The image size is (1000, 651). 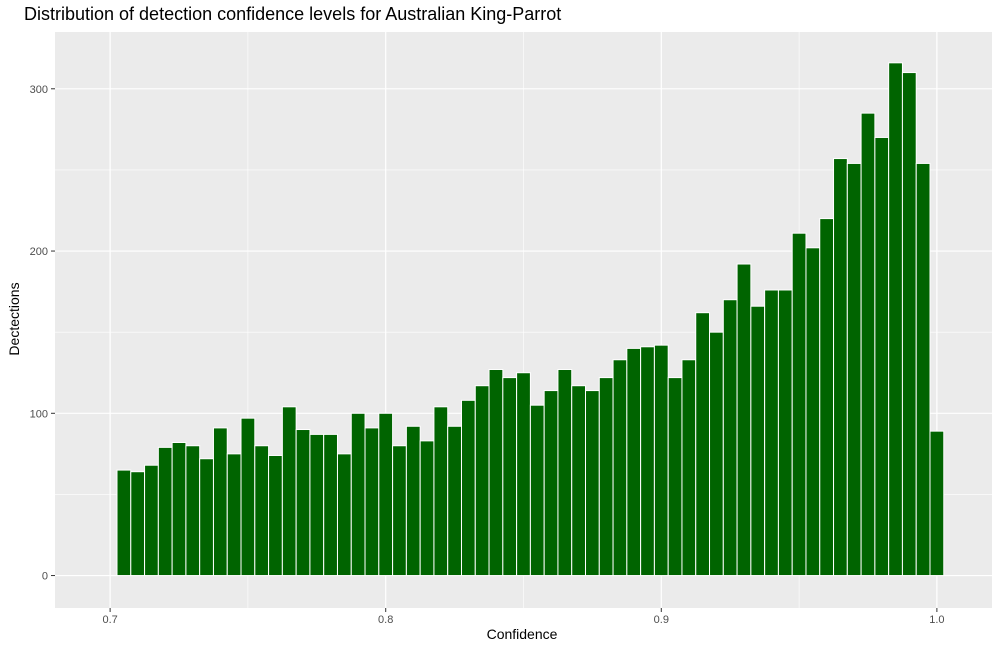 What do you see at coordinates (522, 634) in the screenshot?
I see `x-axis-label: Confidence` at bounding box center [522, 634].